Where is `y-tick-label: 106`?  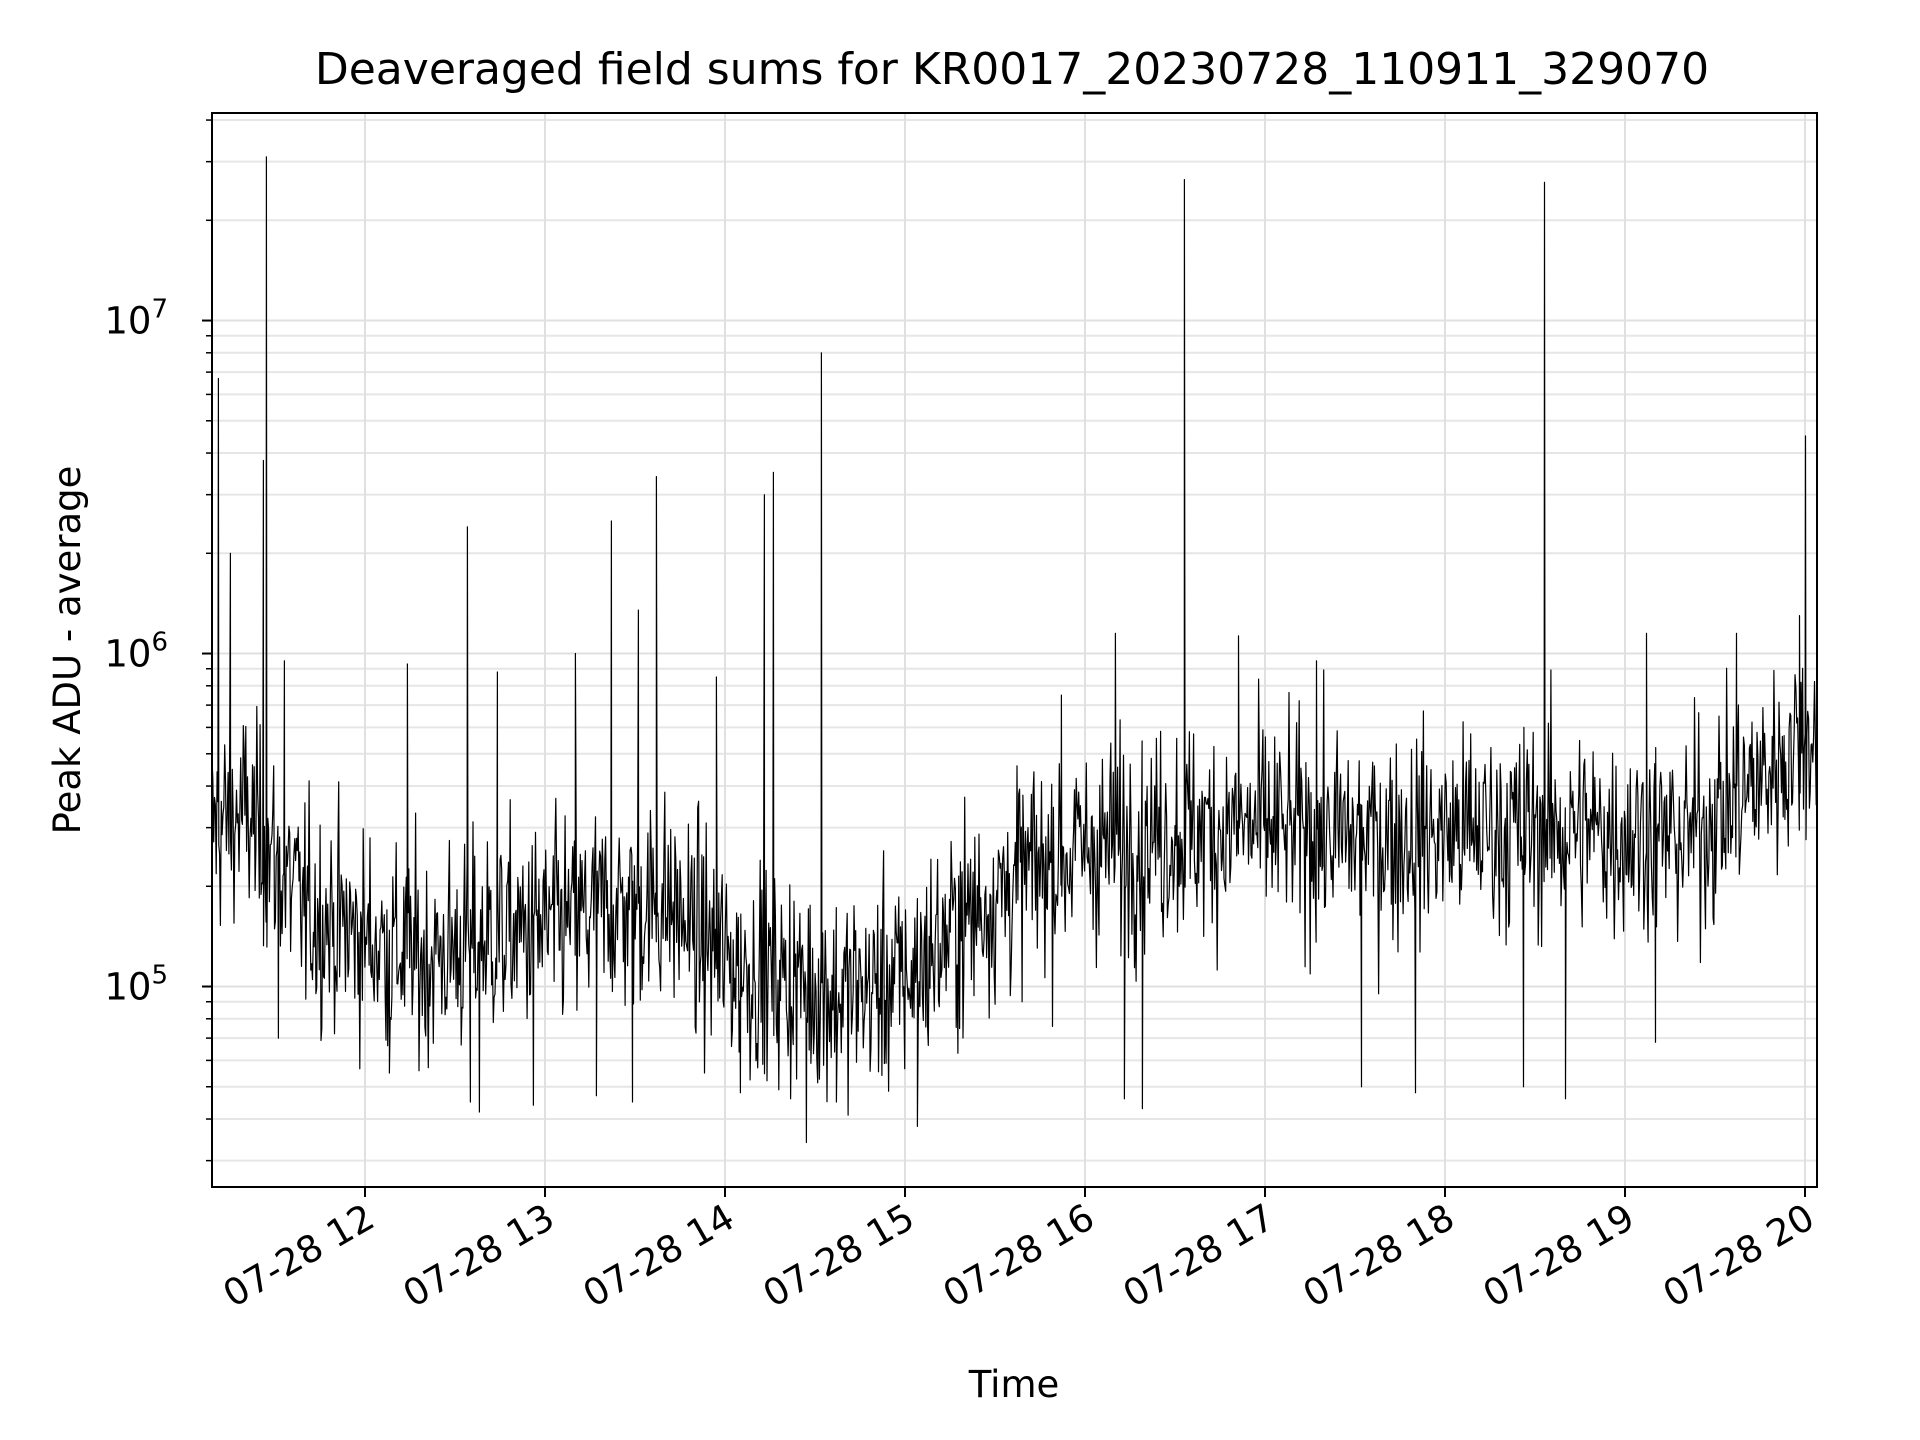
y-tick-label: 106 is located at coordinates (136, 652).